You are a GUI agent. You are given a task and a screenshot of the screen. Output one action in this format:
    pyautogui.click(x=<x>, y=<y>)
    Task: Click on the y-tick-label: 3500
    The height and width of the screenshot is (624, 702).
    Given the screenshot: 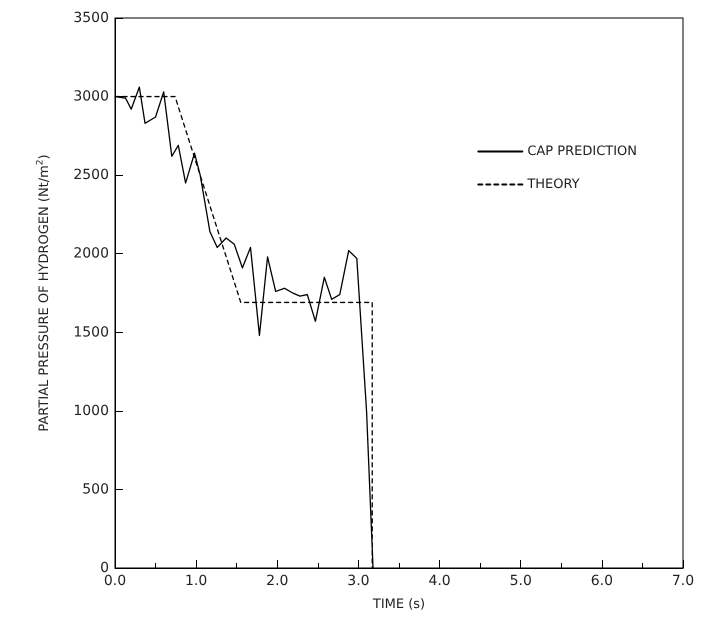 What is the action you would take?
    pyautogui.click(x=91, y=18)
    